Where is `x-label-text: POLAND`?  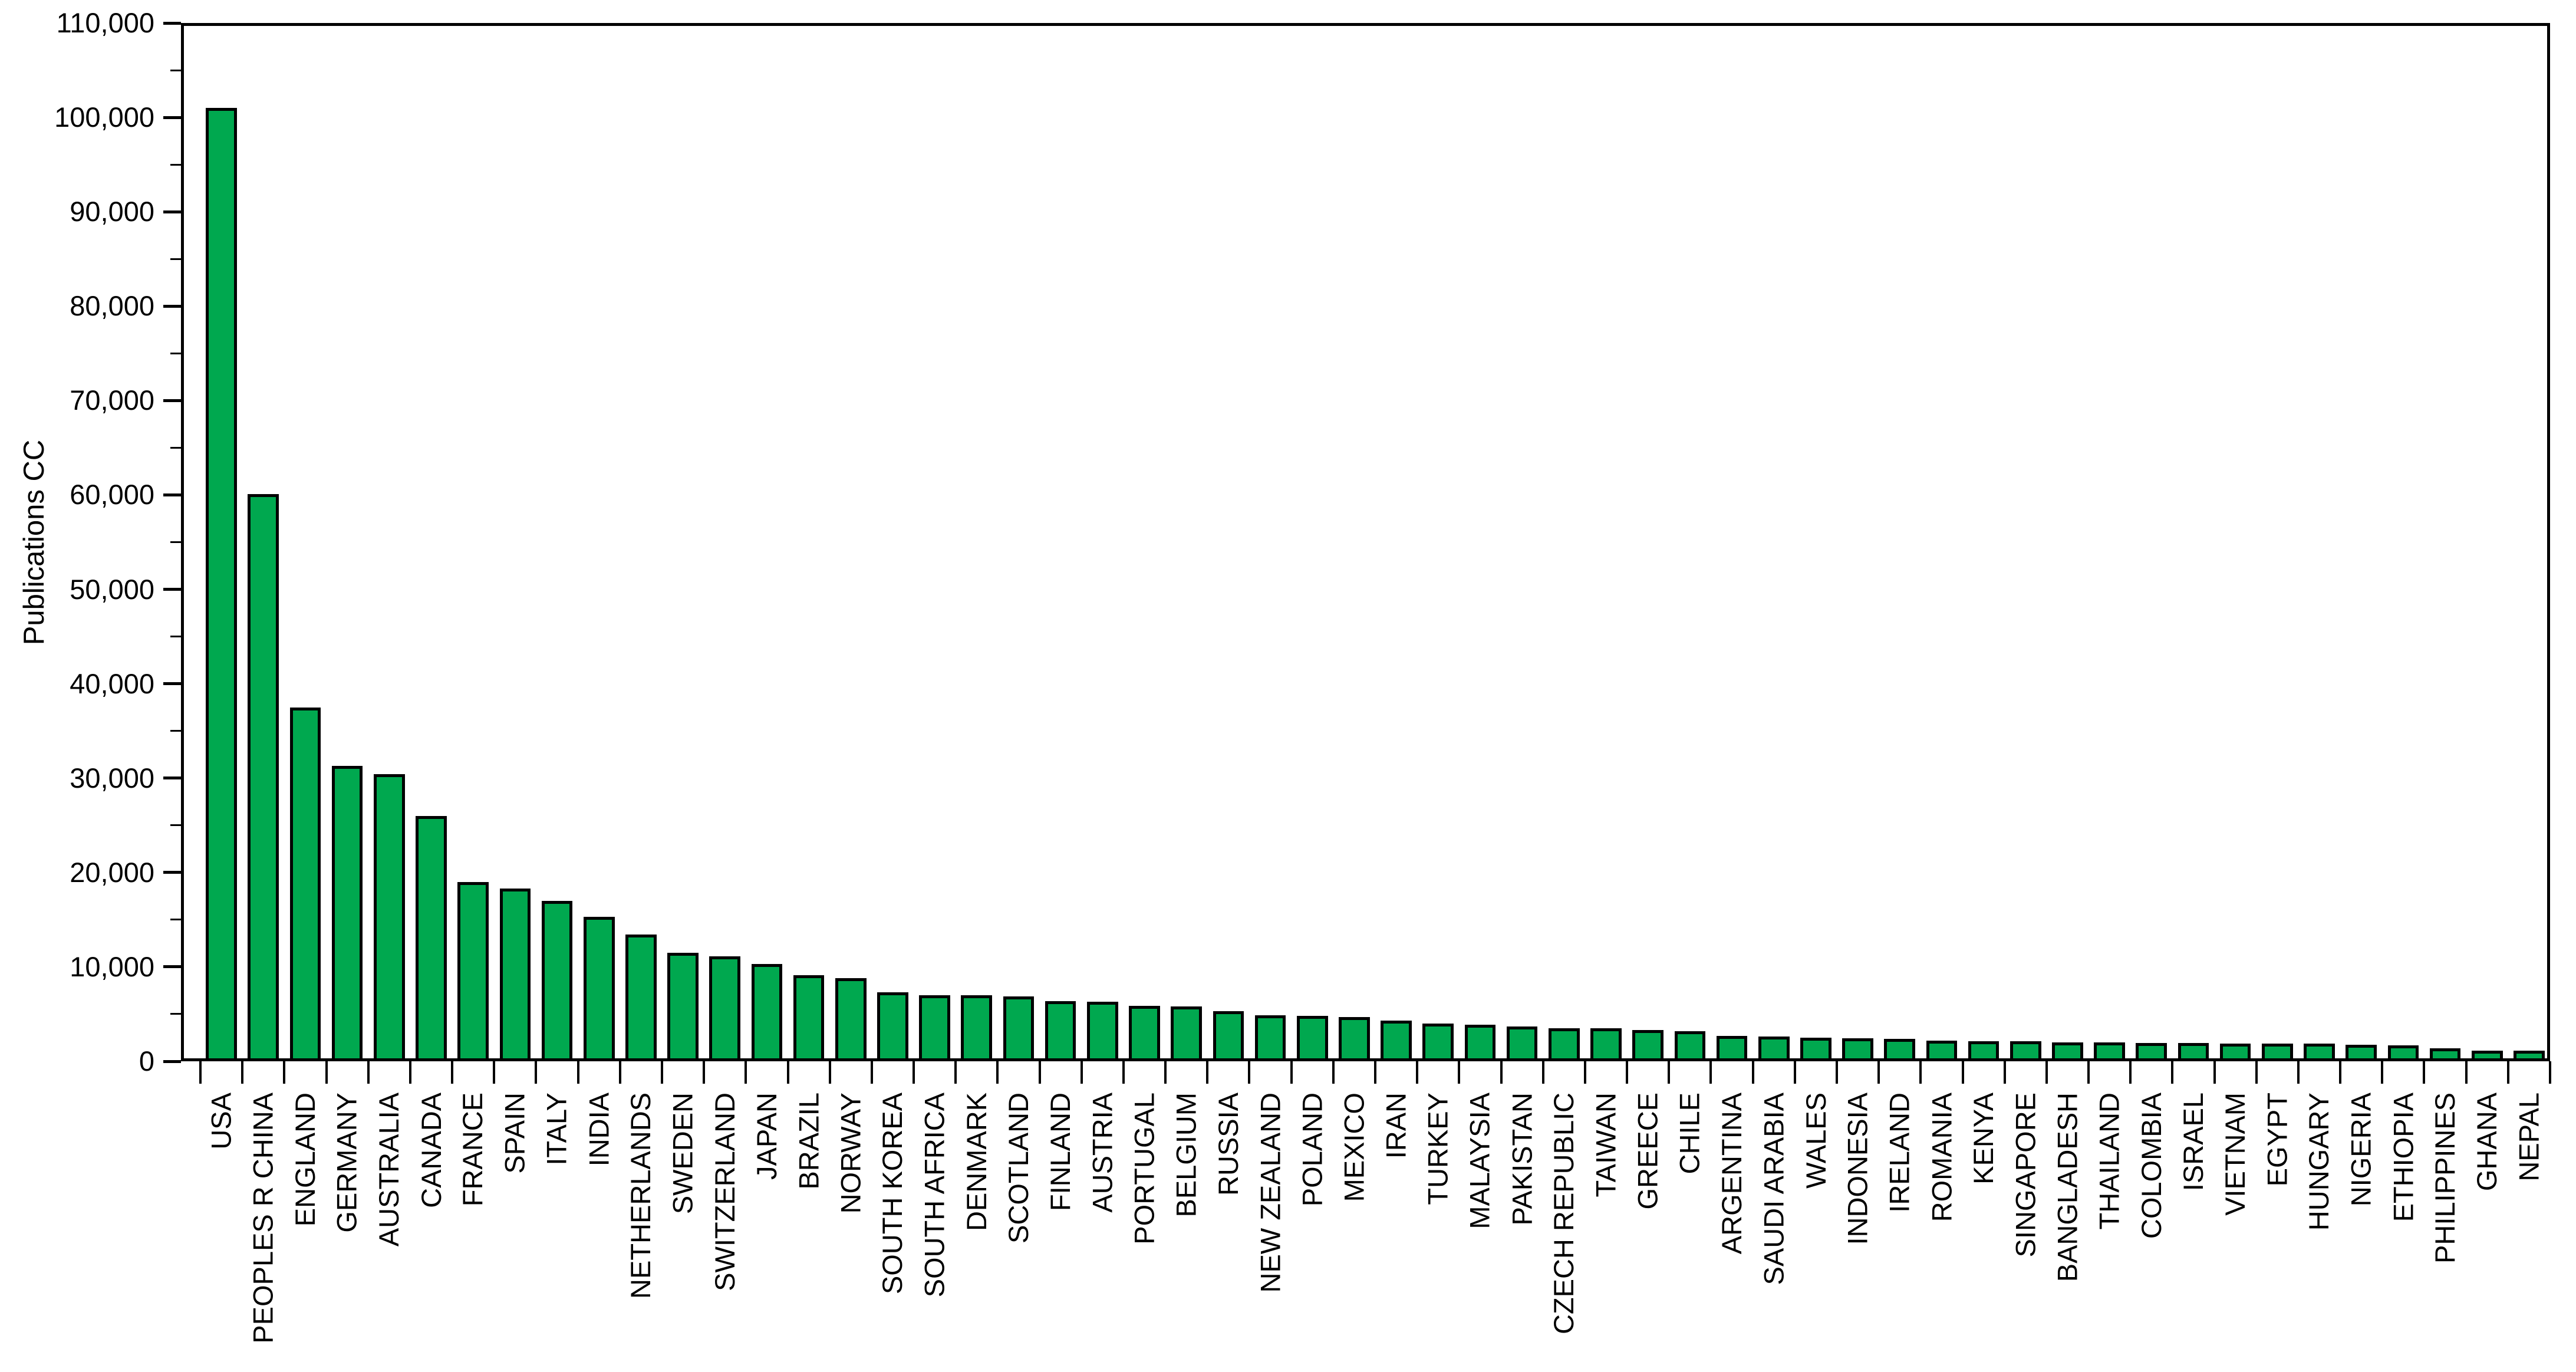 x-label-text: POLAND is located at coordinates (1312, 1150).